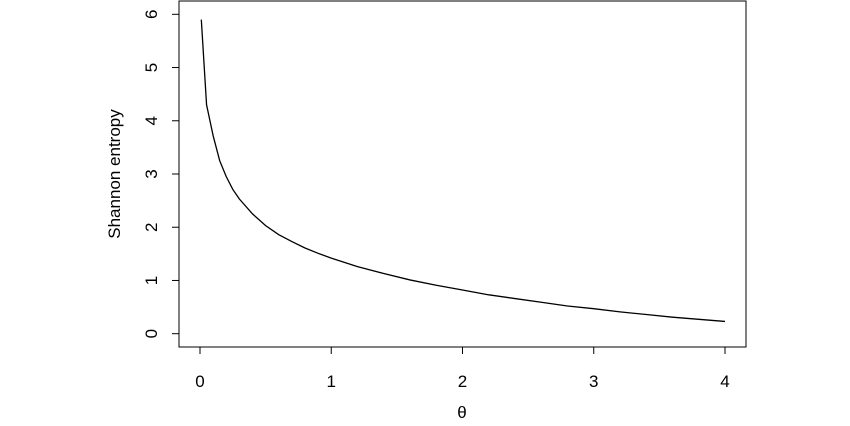 Image resolution: width=850 pixels, height=426 pixels. I want to click on y-axis: 0 1 2 3 4 5 6, so click(161, 174).